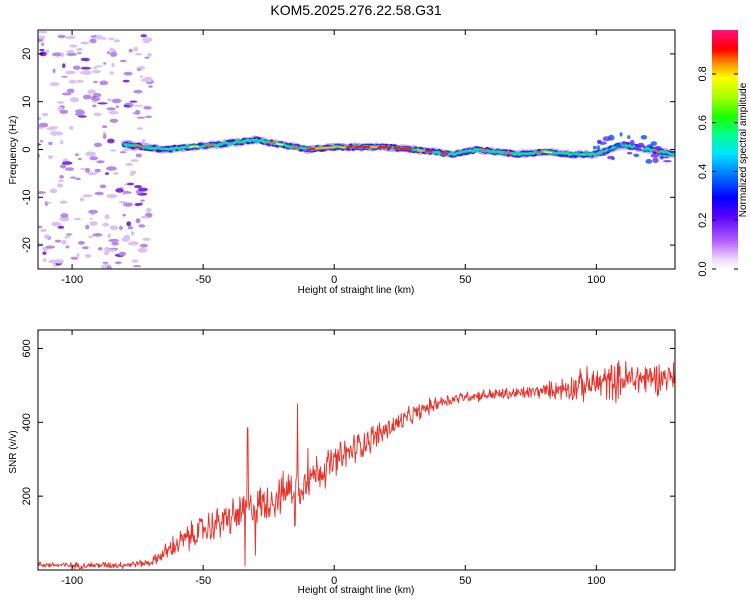  Describe the element at coordinates (334, 581) in the screenshot. I see `x-tick-label: 0` at that location.